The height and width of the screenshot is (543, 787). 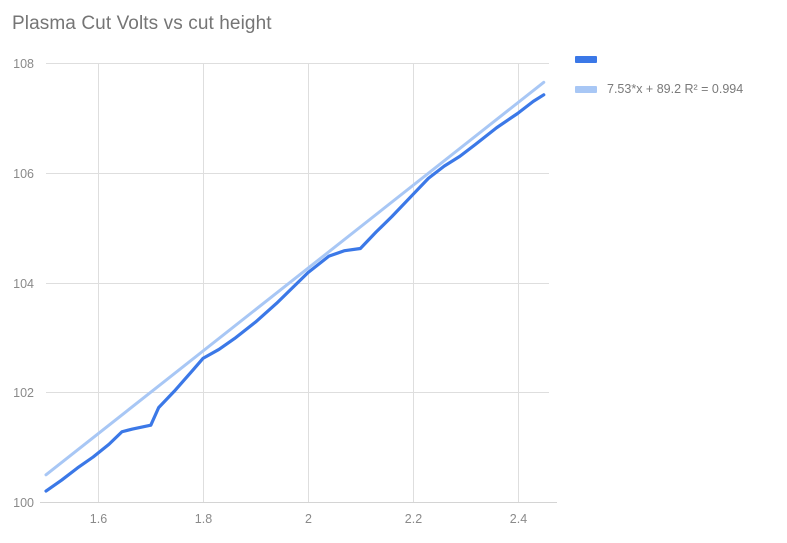 What do you see at coordinates (413, 519) in the screenshot?
I see `x-axis-tick-label: 2.2` at bounding box center [413, 519].